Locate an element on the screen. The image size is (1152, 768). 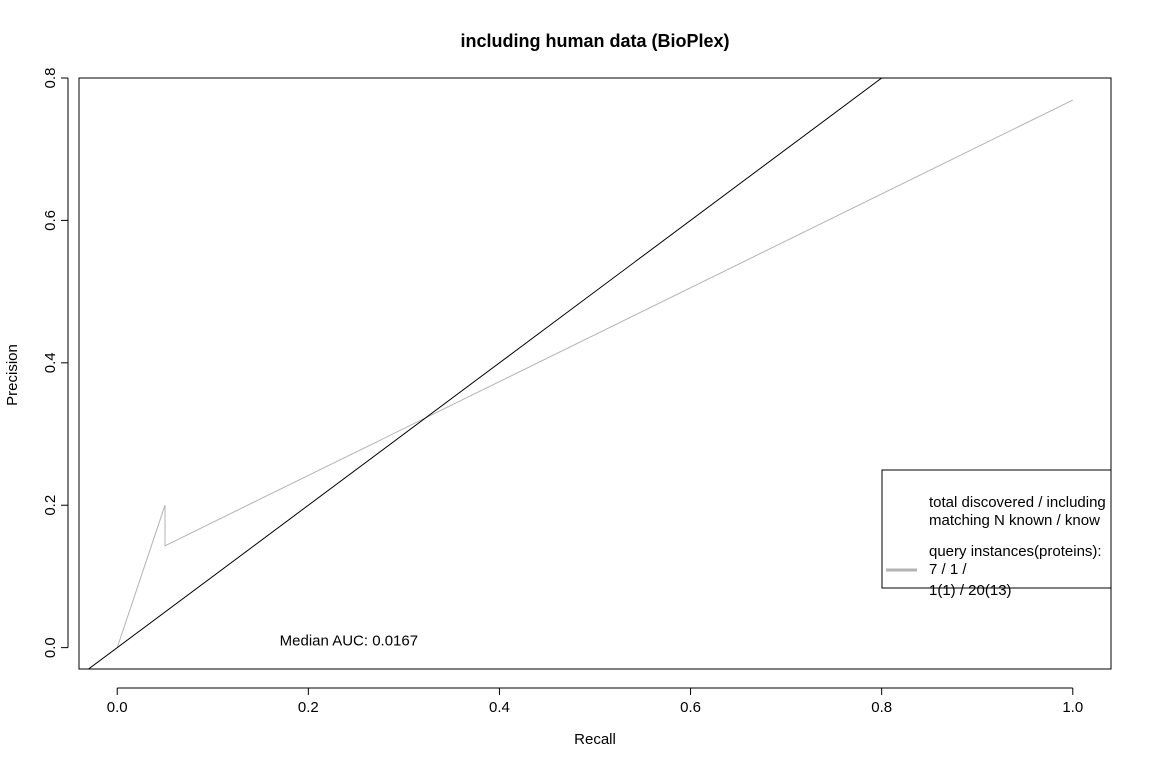
x-tick-label: 0.8 is located at coordinates (881, 707).